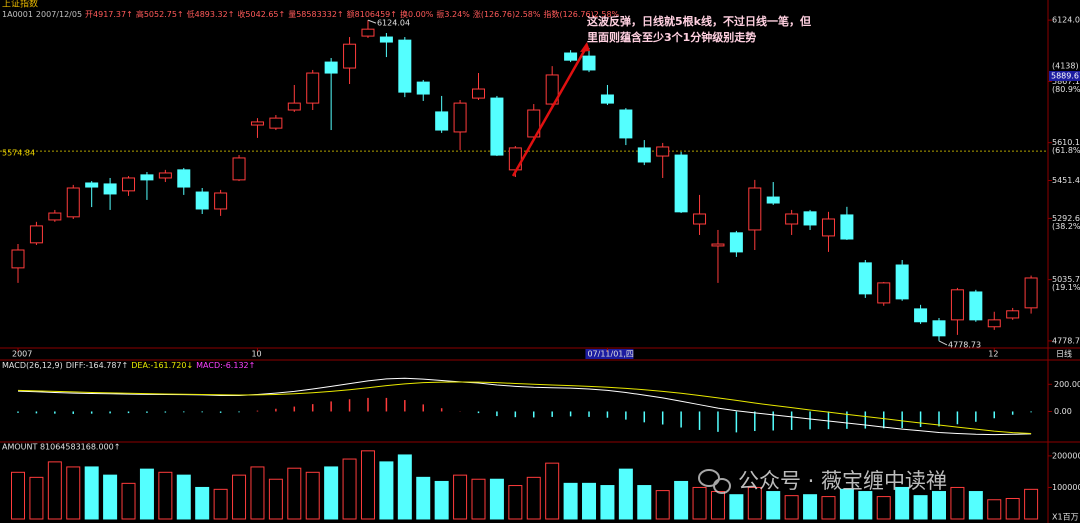 This screenshot has height=523, width=1080. I want to click on high-pointer, so click(372, 21).